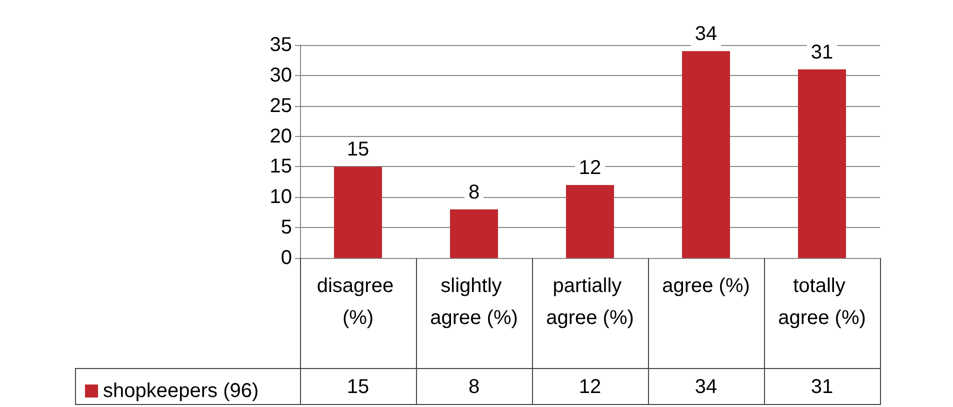 This screenshot has height=407, width=953. I want to click on legend-label: shopkeepers (96), so click(181, 391).